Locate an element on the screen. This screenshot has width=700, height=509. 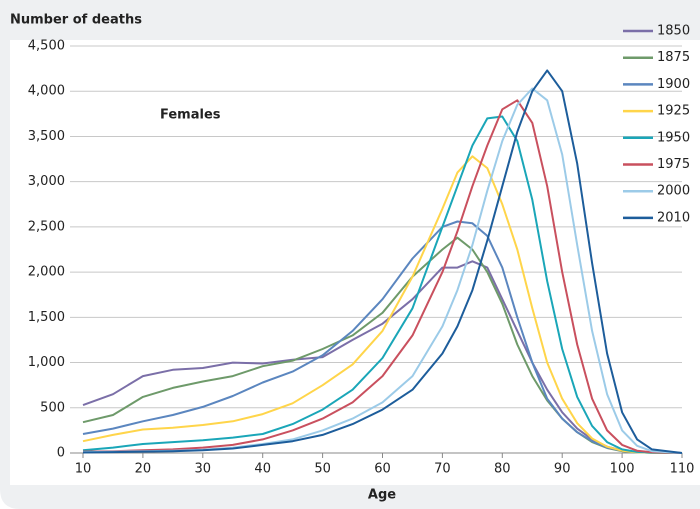
x-tick-label: 90 is located at coordinates (562, 469).